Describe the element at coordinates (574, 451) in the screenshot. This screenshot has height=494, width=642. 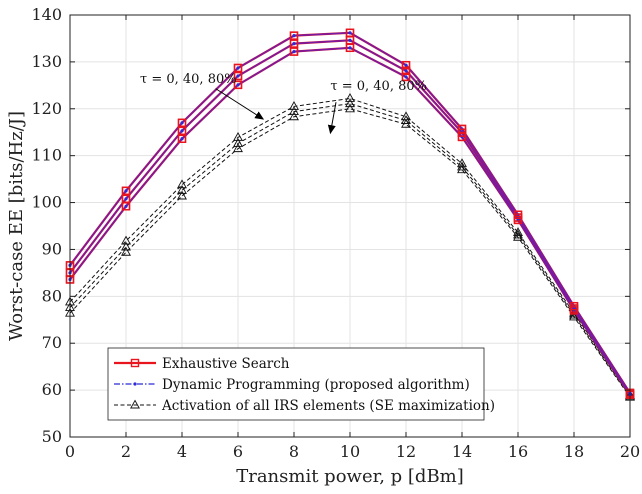
I see `x-tick-label: 18` at that location.